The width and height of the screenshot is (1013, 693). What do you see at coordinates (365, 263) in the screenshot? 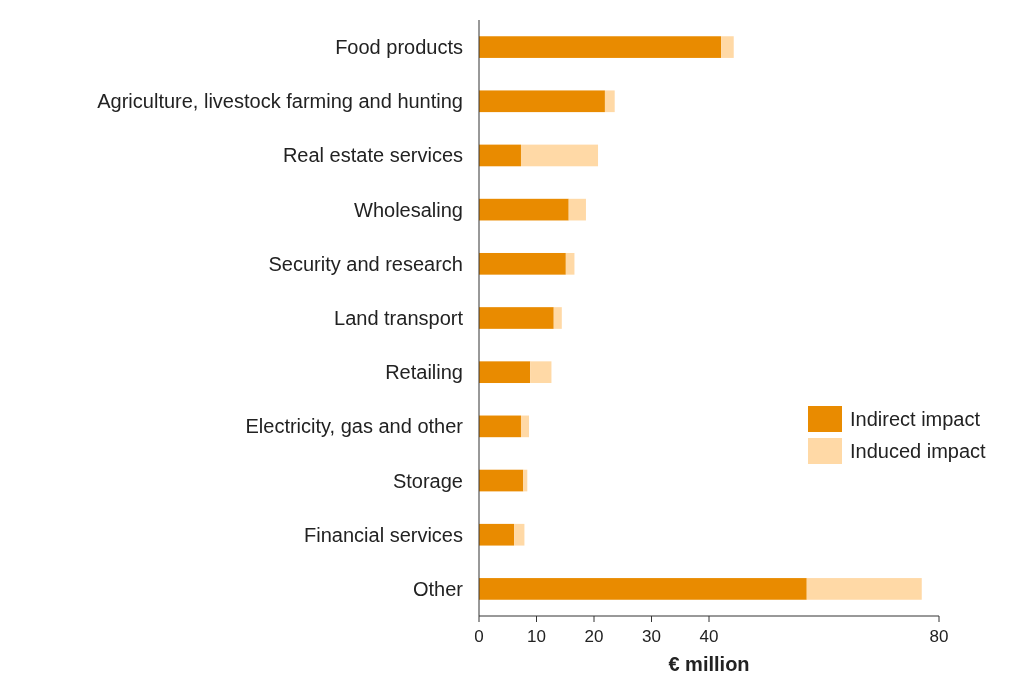
I see `y-tick-label: Security and research` at bounding box center [365, 263].